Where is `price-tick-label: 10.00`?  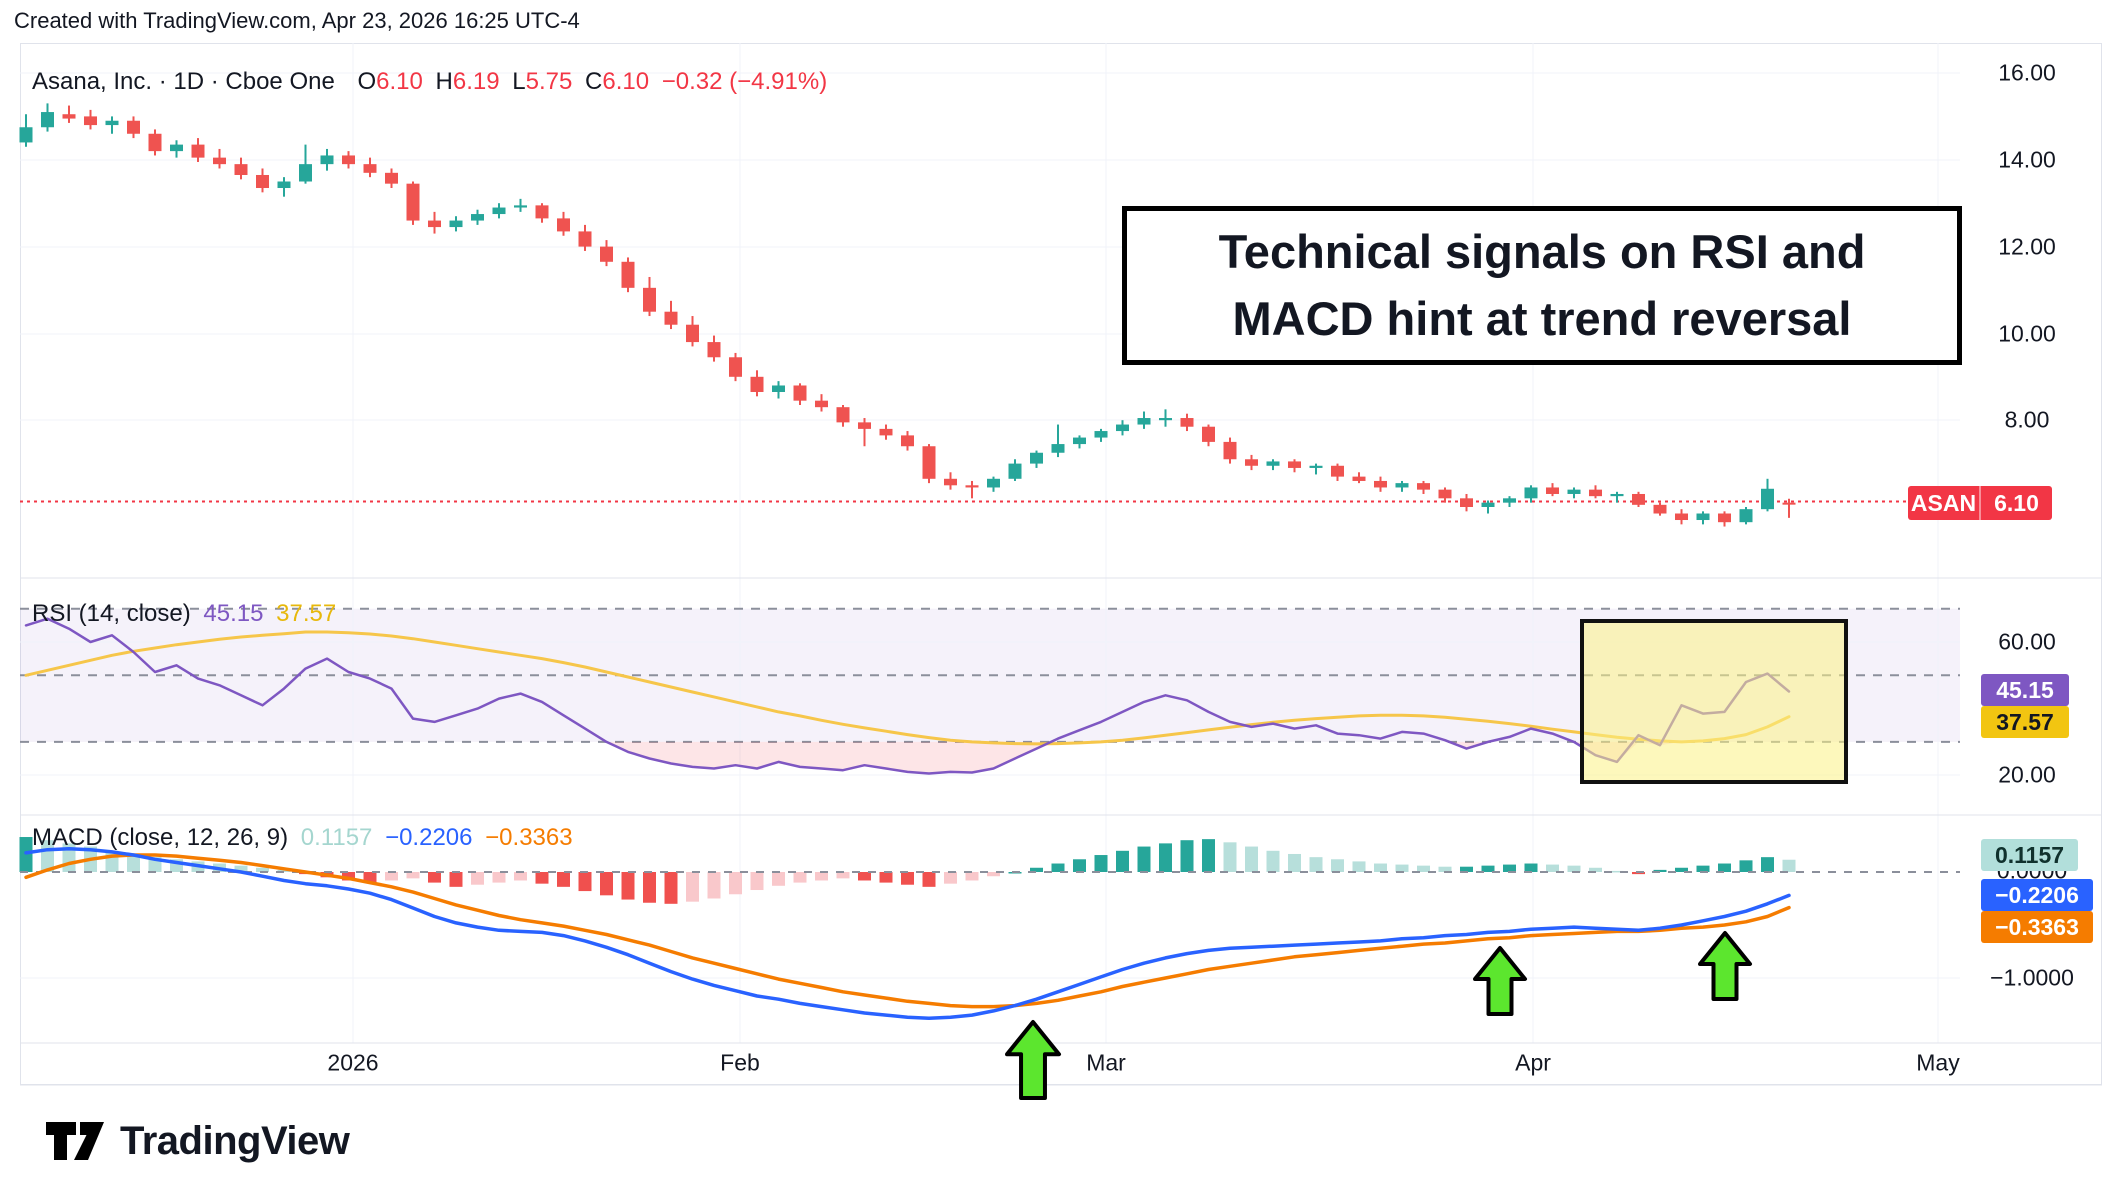 price-tick-label: 10.00 is located at coordinates (2027, 333).